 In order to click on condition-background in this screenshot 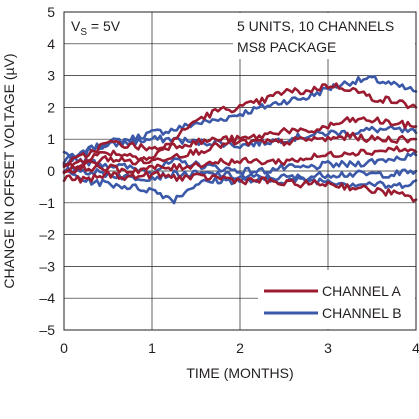, I will do `click(107, 26)`.